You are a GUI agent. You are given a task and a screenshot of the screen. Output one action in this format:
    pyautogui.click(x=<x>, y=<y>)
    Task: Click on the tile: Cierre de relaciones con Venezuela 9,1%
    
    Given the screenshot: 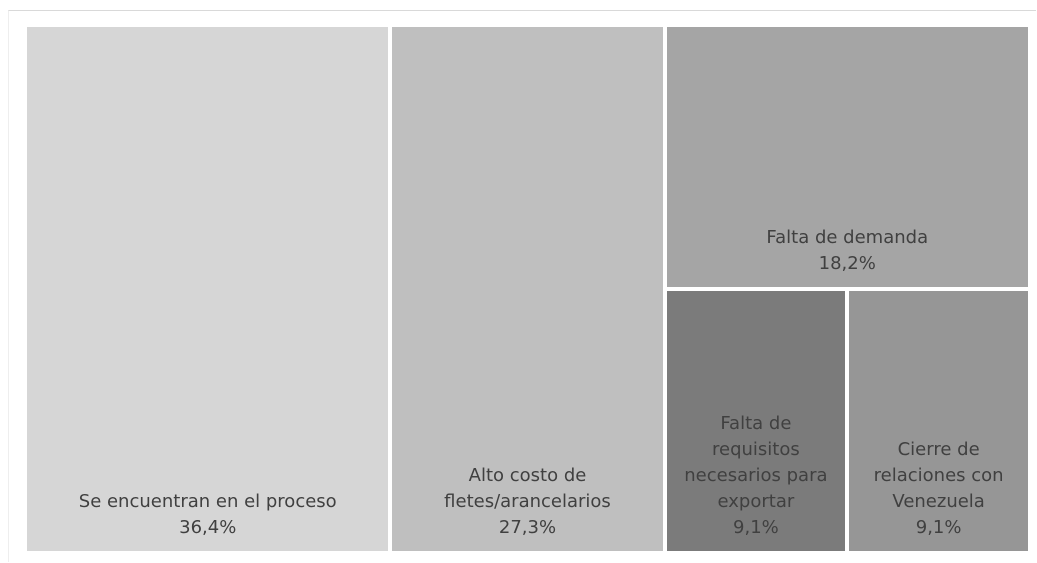 What is the action you would take?
    pyautogui.click(x=938, y=421)
    